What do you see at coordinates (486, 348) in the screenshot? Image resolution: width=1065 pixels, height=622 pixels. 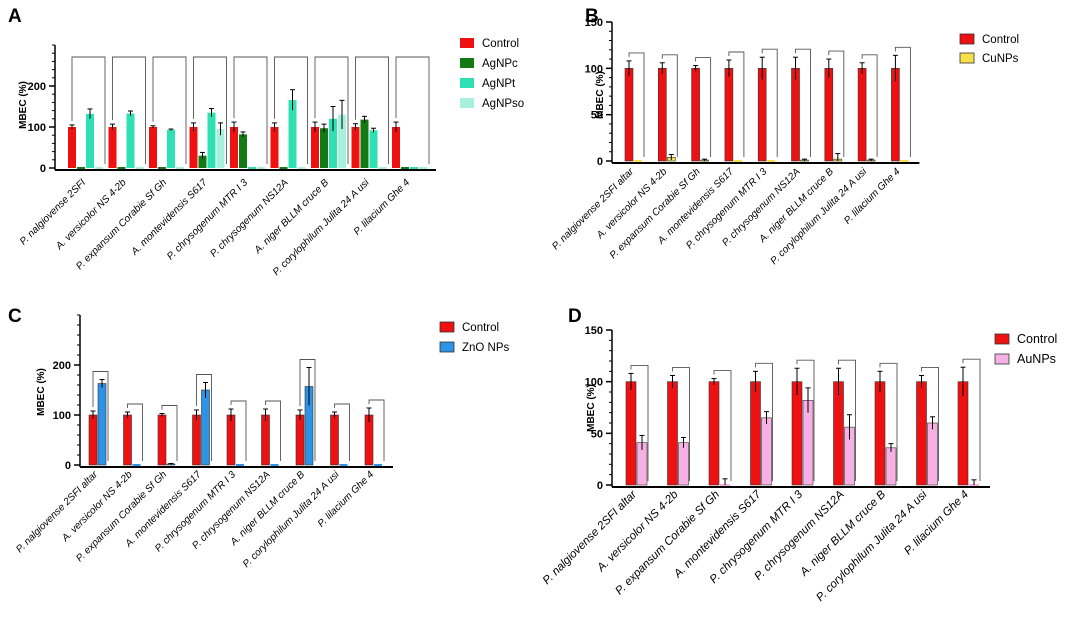 I see `legend-label: ZnO NPs` at bounding box center [486, 348].